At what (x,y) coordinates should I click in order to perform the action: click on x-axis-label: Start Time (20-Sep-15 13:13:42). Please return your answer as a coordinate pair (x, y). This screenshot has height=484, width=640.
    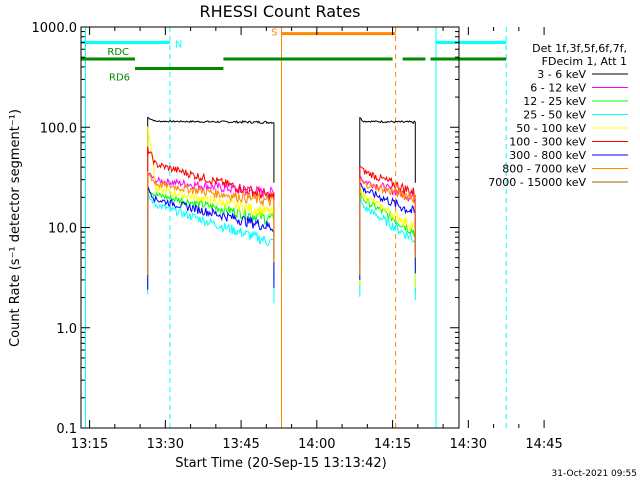
    Looking at the image, I should click on (280, 463).